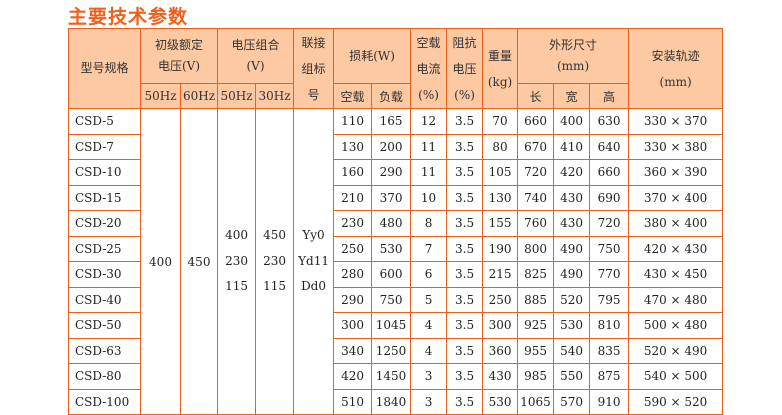 The image size is (782, 415). I want to click on weight-cell: 215, so click(500, 274).